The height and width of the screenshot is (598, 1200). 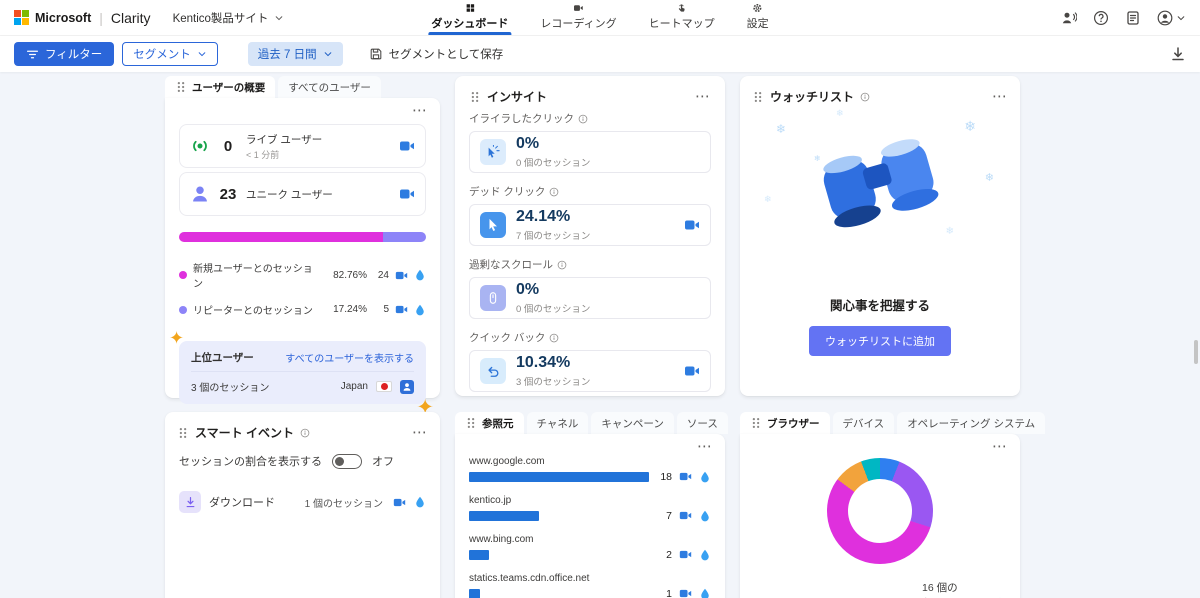 What do you see at coordinates (220, 87) in the screenshot?
I see `tab-user-overview: ユーザーの概要` at bounding box center [220, 87].